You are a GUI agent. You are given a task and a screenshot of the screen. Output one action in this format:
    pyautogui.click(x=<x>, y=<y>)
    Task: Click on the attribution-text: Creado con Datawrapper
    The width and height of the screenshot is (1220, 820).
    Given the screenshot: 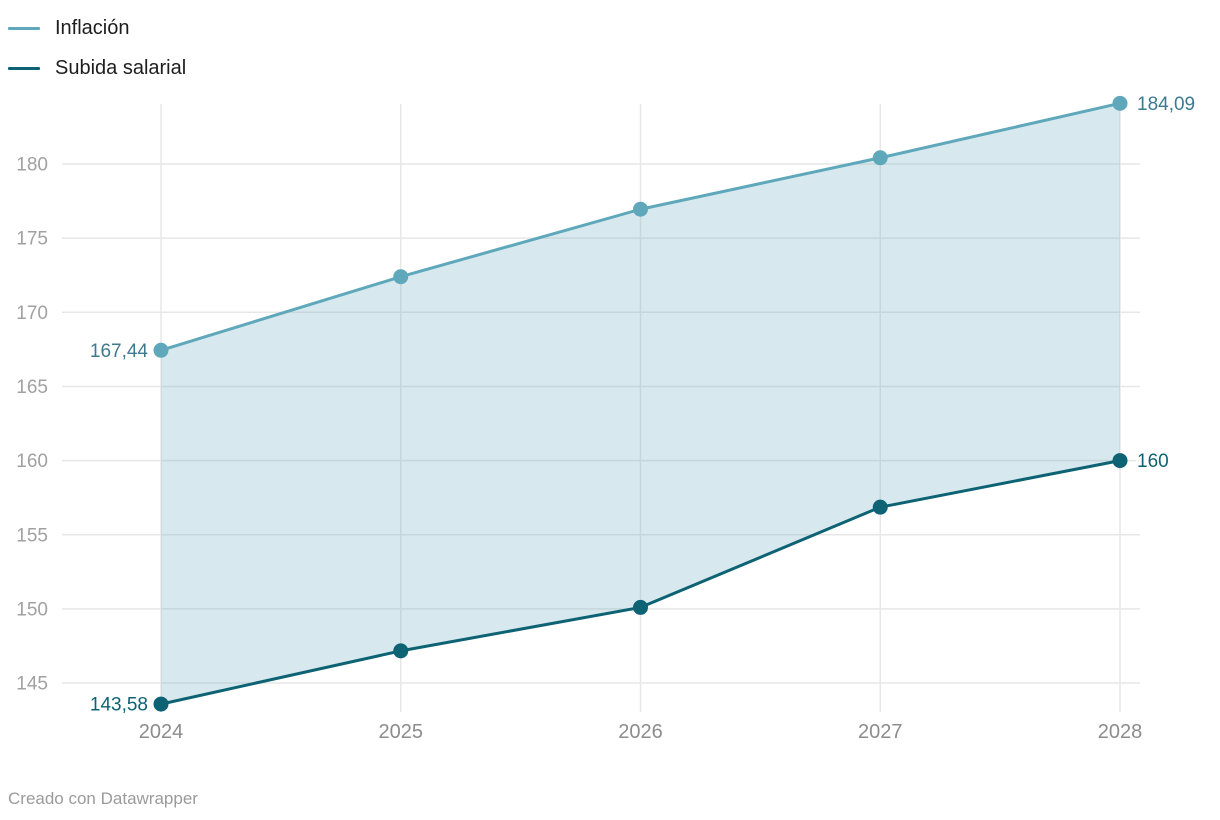 What is the action you would take?
    pyautogui.click(x=103, y=798)
    